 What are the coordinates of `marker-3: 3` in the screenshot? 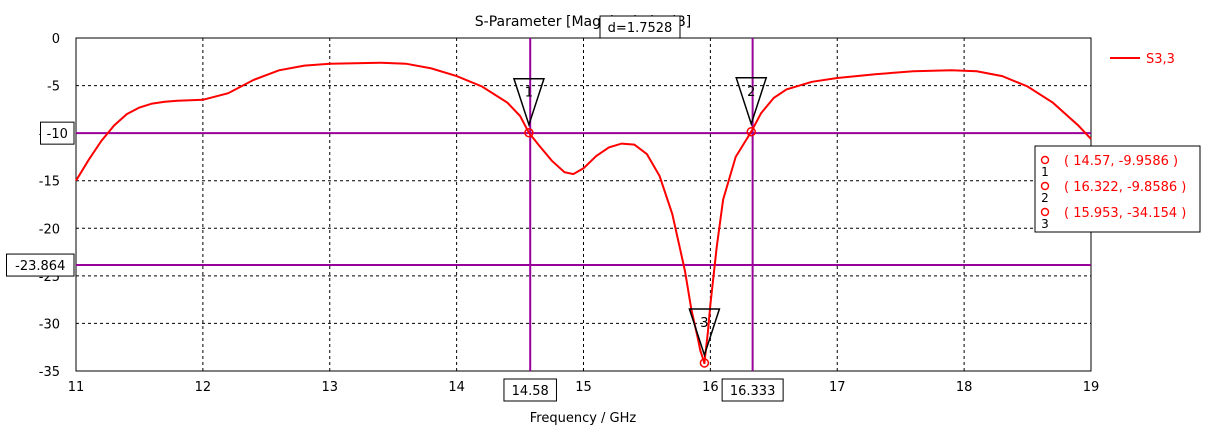 It's located at (704, 338).